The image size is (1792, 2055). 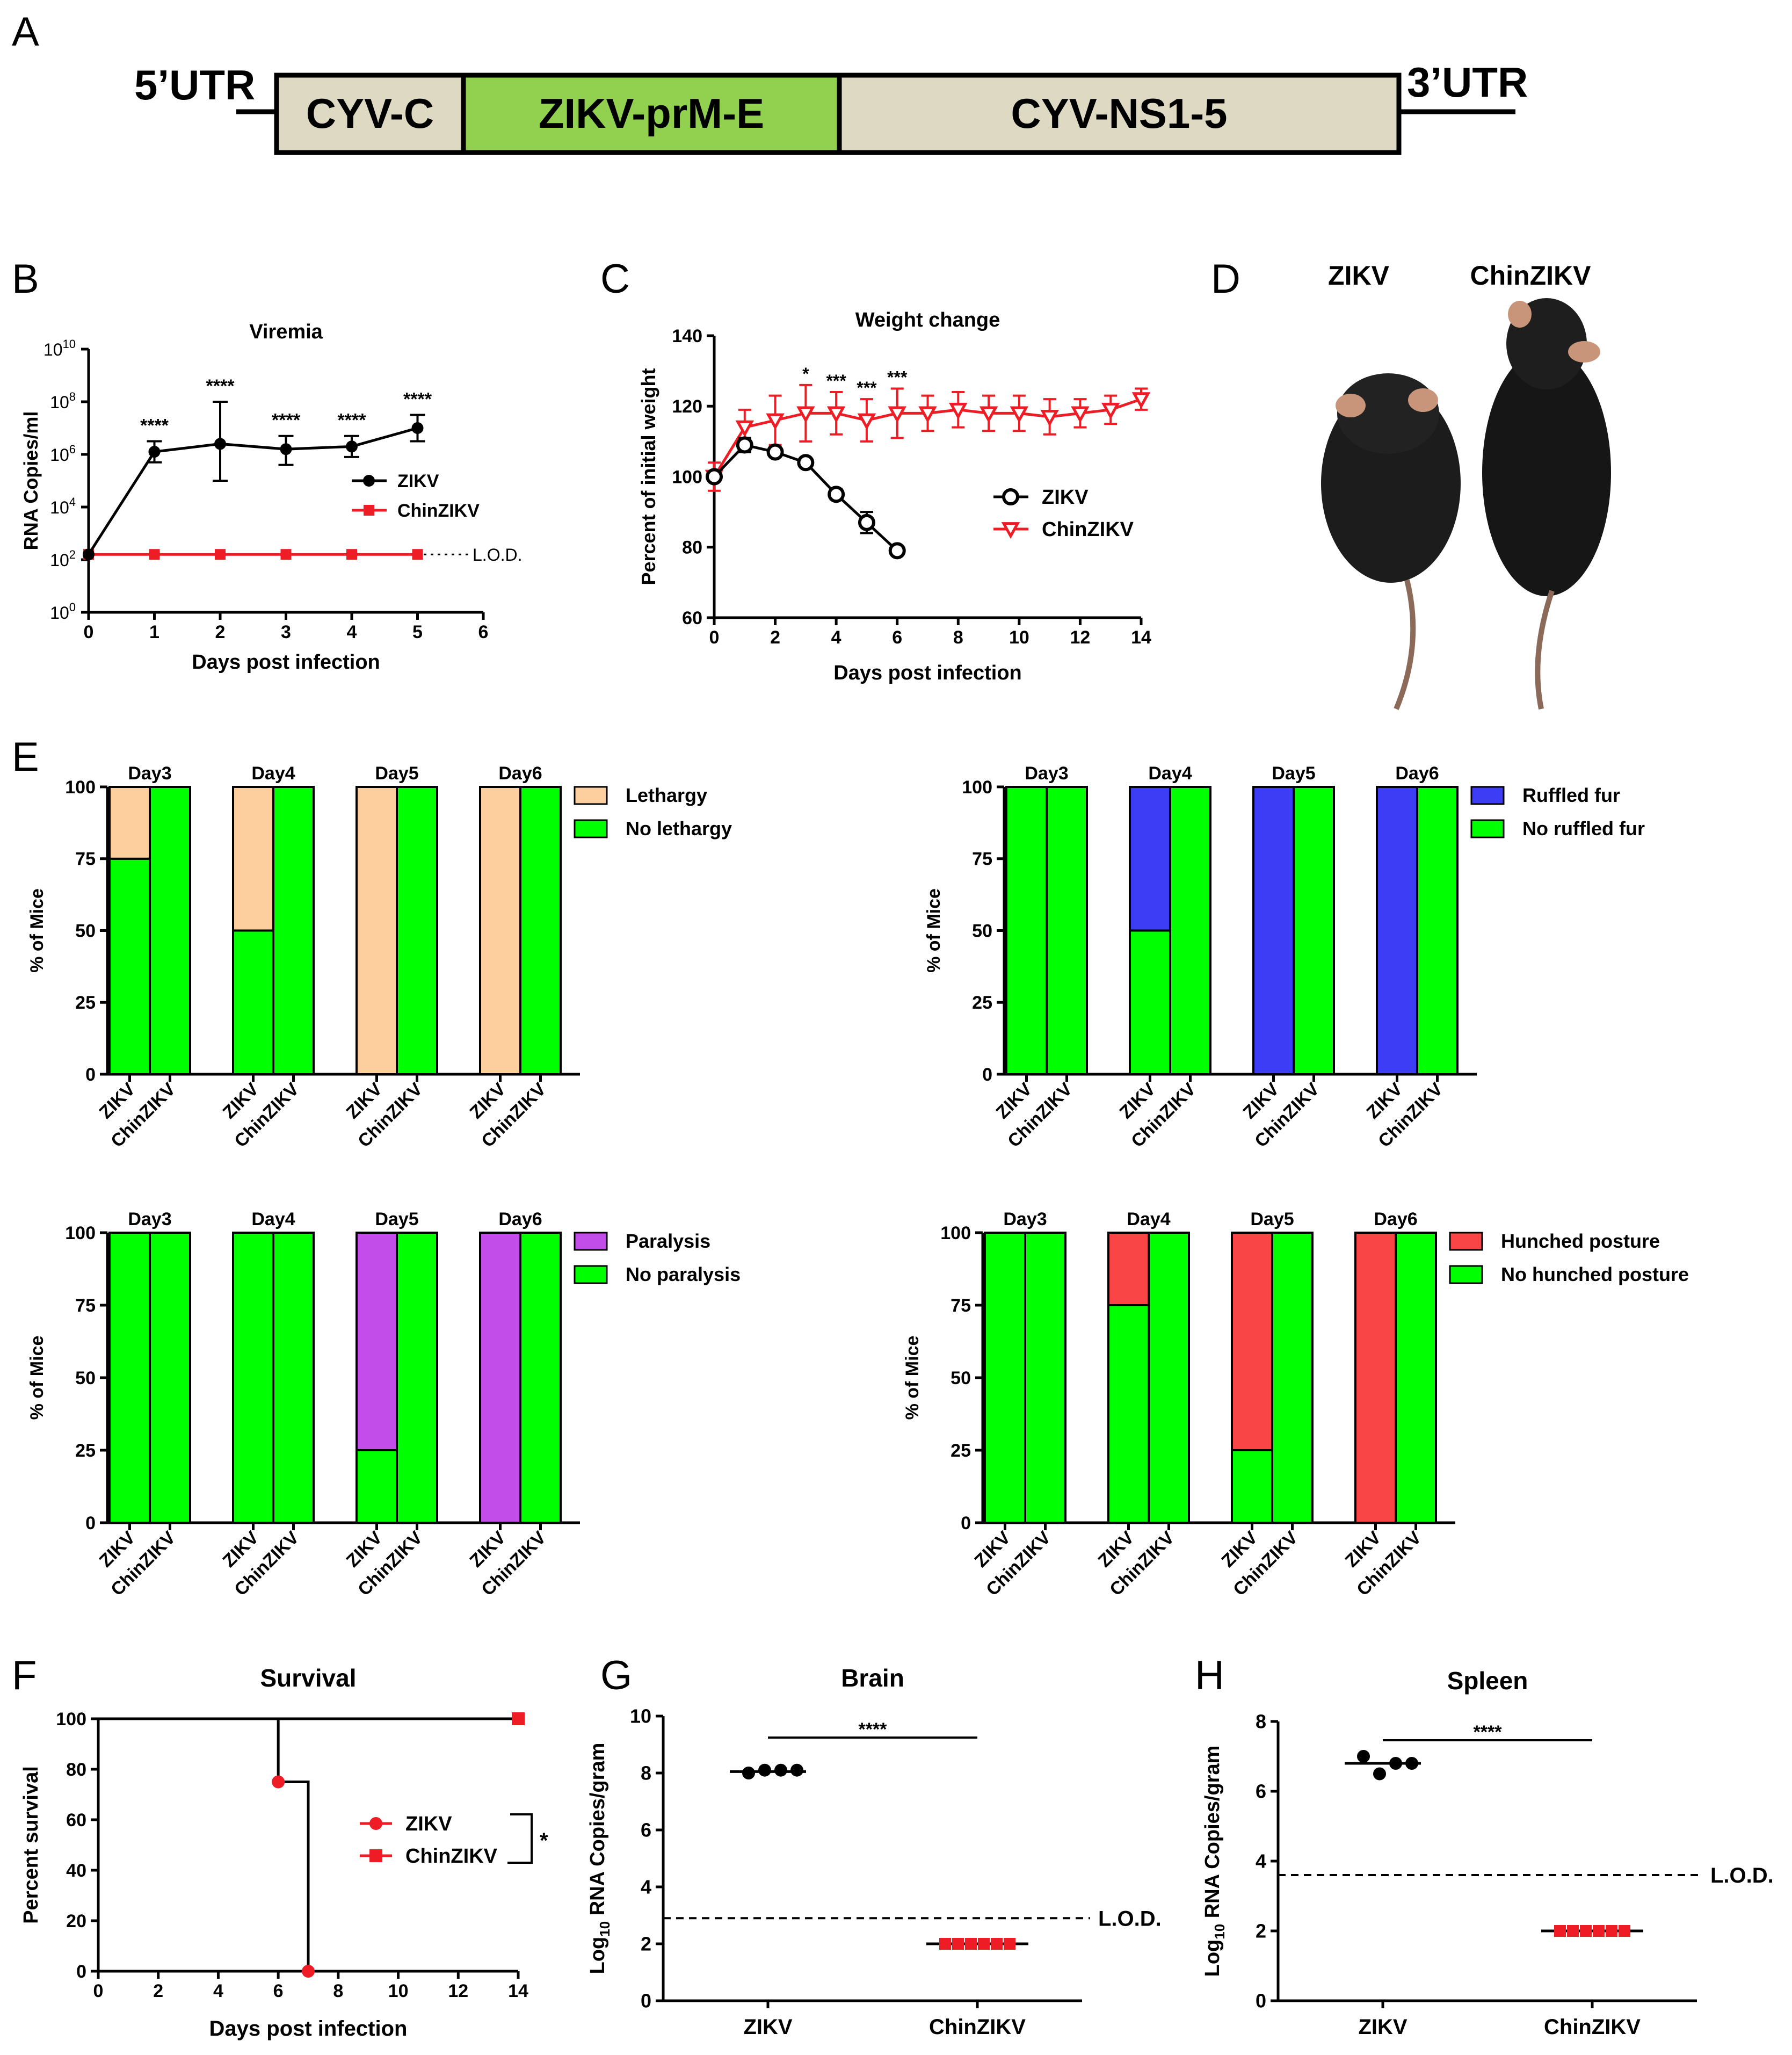 I want to click on chinzikv-mouse-ear-left, so click(x=1520, y=315).